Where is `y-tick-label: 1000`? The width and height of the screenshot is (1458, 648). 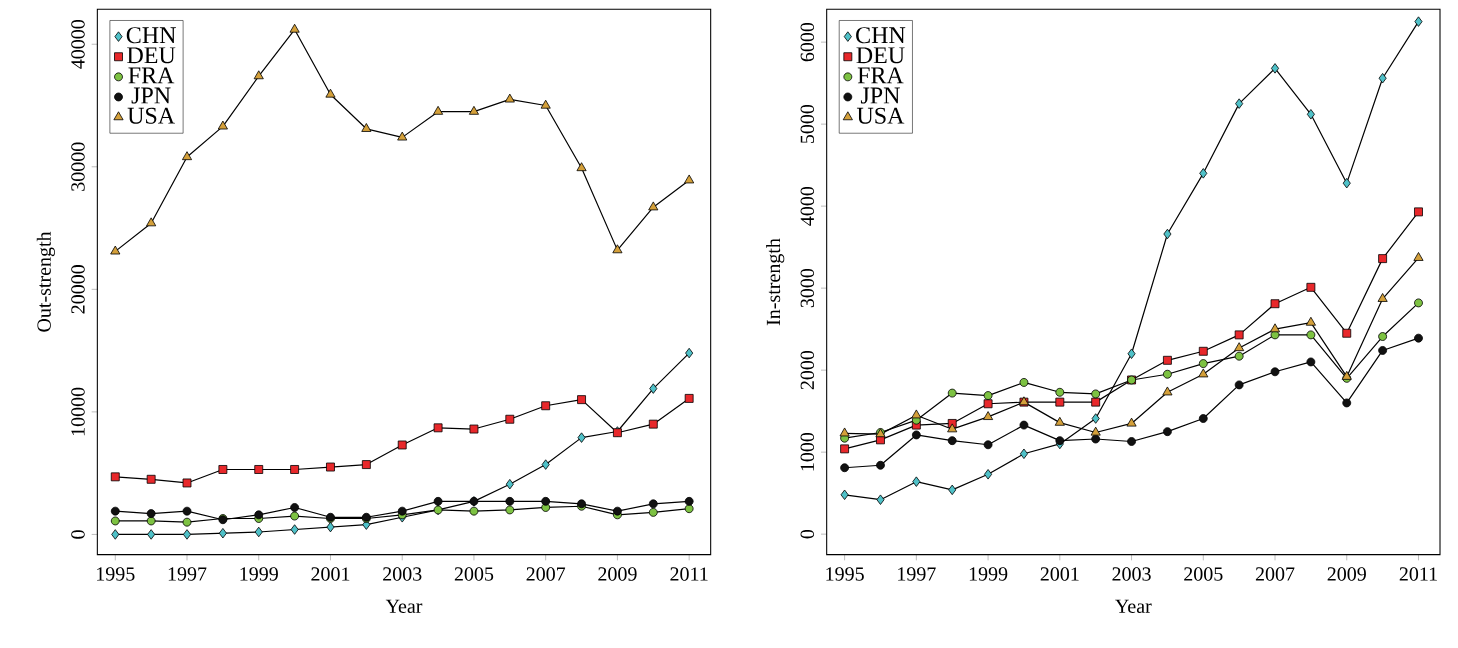 y-tick-label: 1000 is located at coordinates (807, 451).